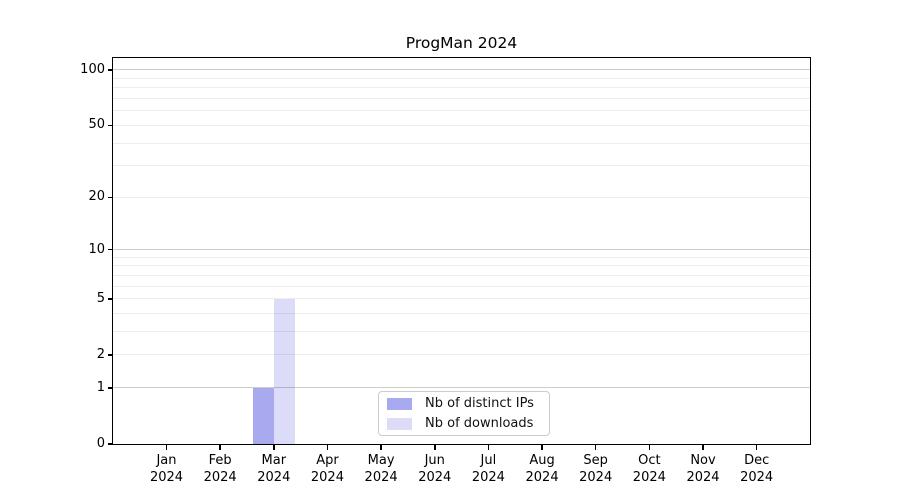 Image resolution: width=900 pixels, height=500 pixels. I want to click on y-tick-label: 0, so click(100, 443).